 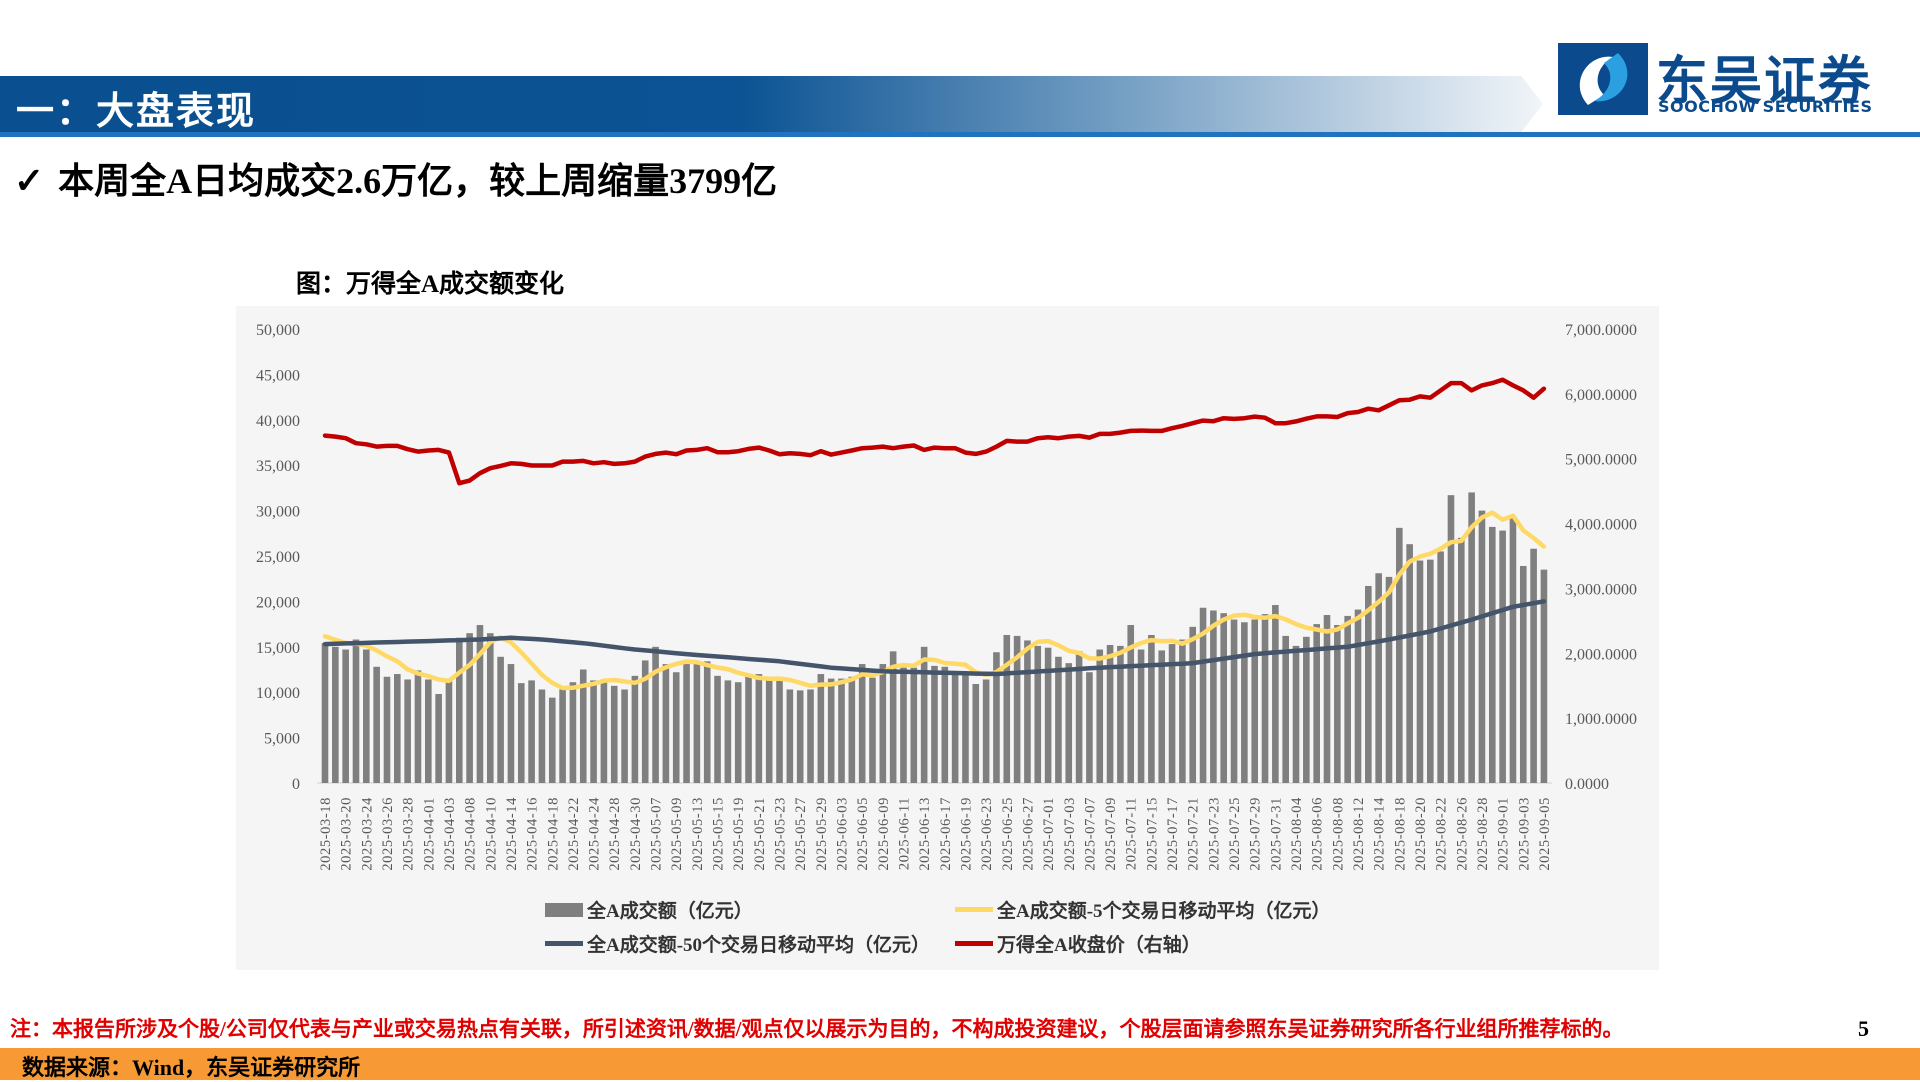 What do you see at coordinates (1359, 834) in the screenshot?
I see `x-axis-tick-label: 2025-08-12` at bounding box center [1359, 834].